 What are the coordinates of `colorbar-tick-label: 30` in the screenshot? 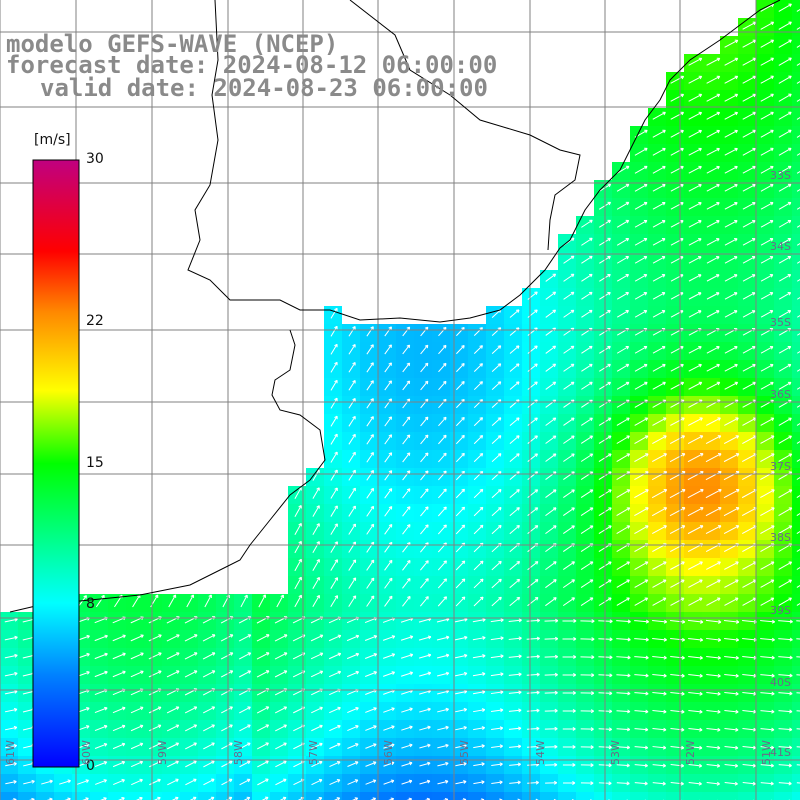 It's located at (95, 159).